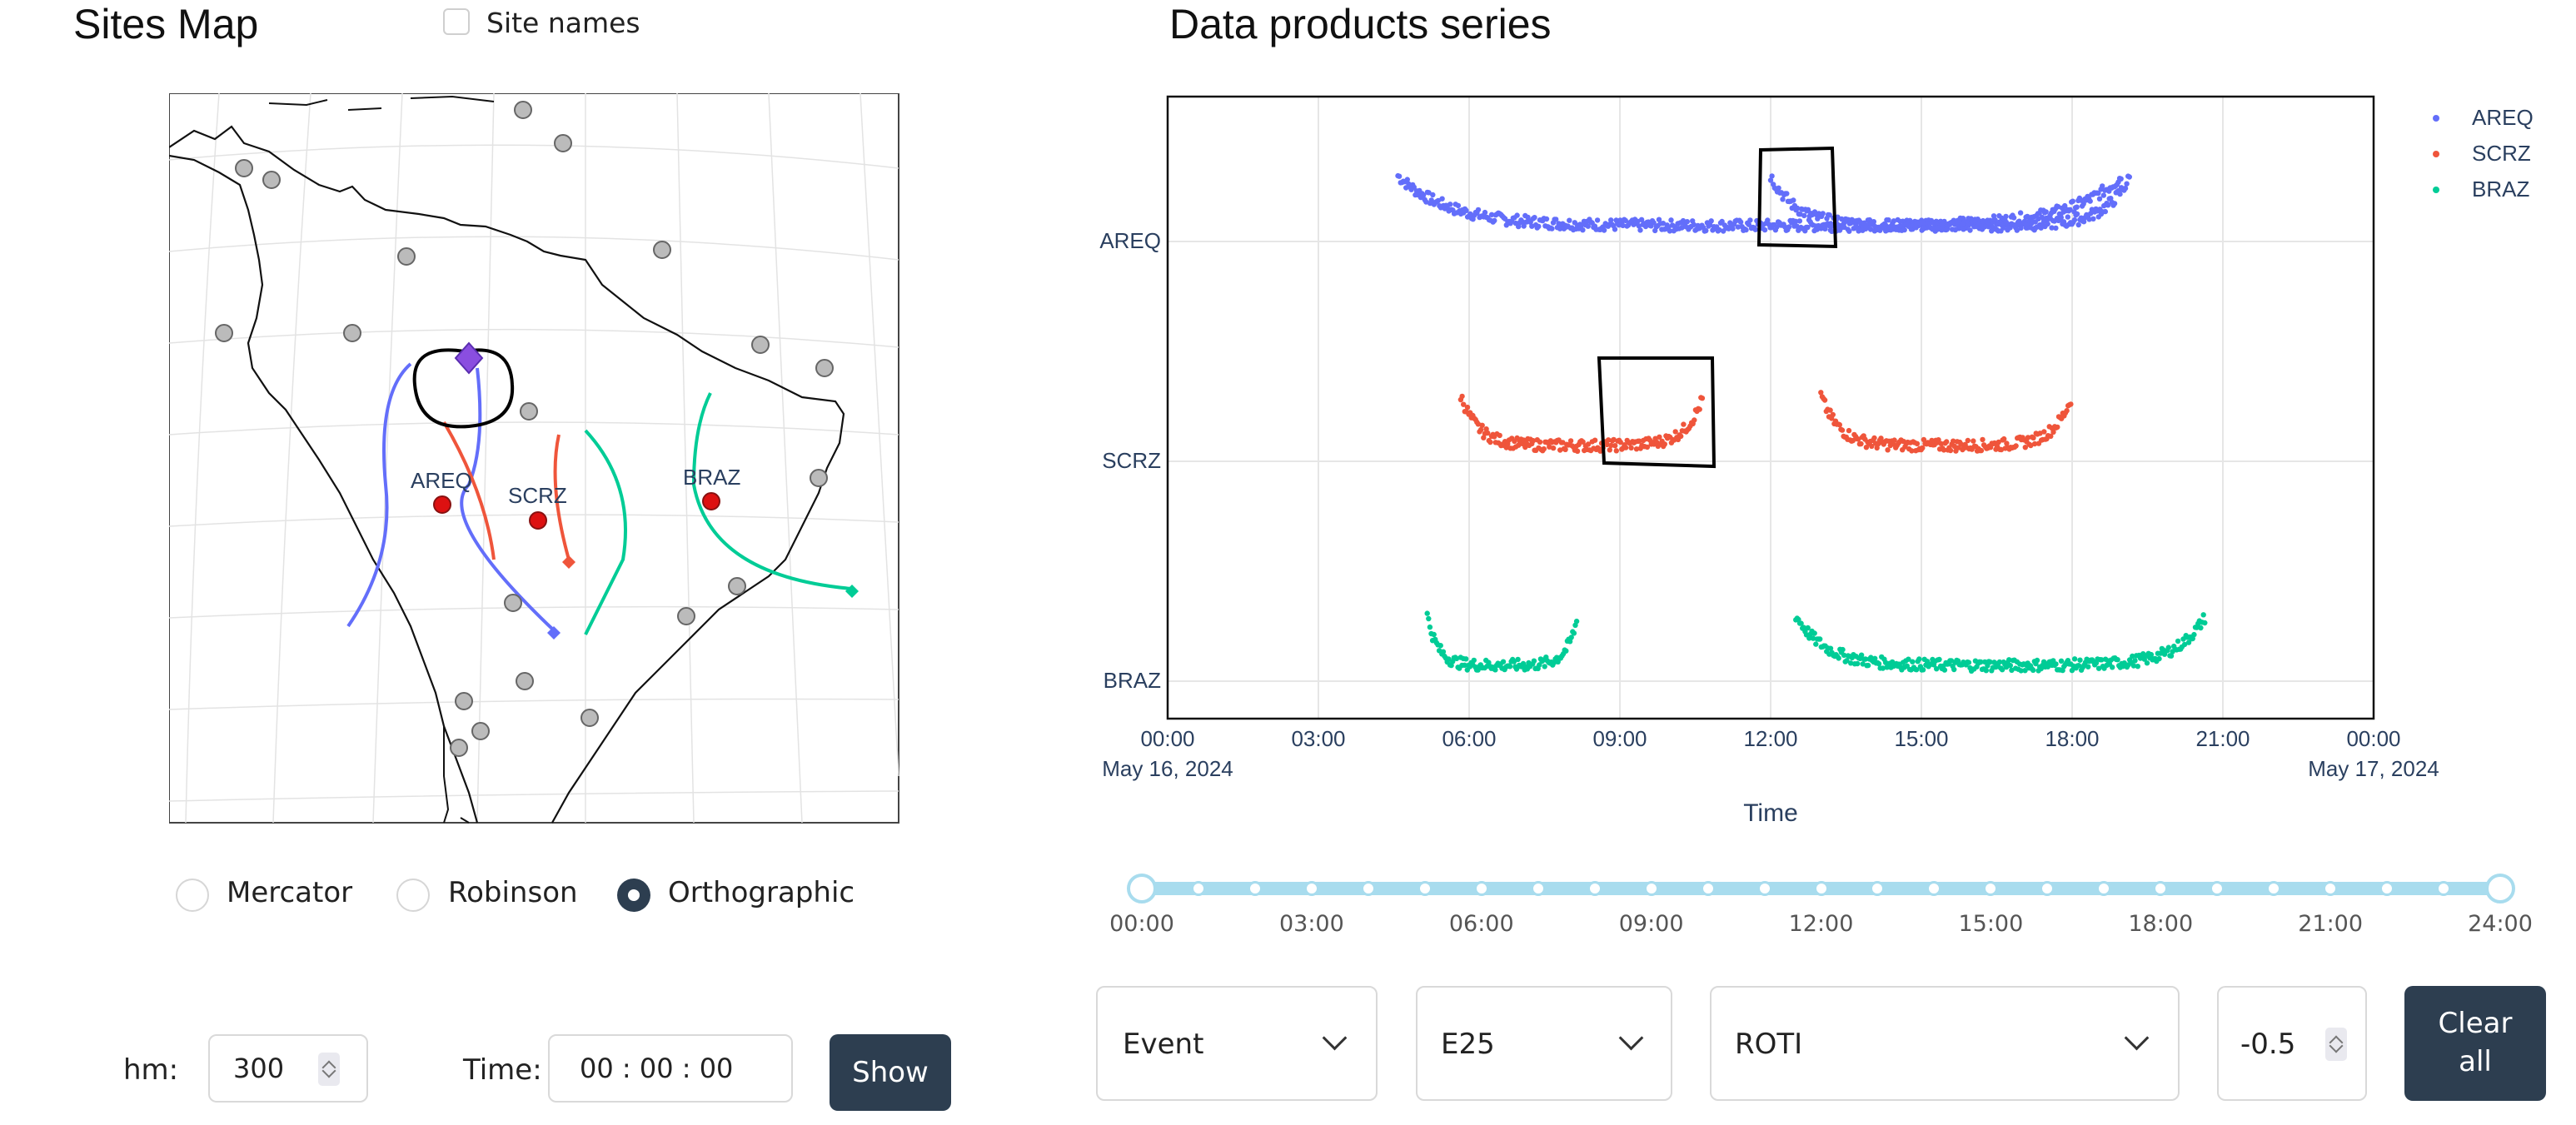 The image size is (2576, 1125). I want to click on x-tick-label: 12:00, so click(1770, 739).